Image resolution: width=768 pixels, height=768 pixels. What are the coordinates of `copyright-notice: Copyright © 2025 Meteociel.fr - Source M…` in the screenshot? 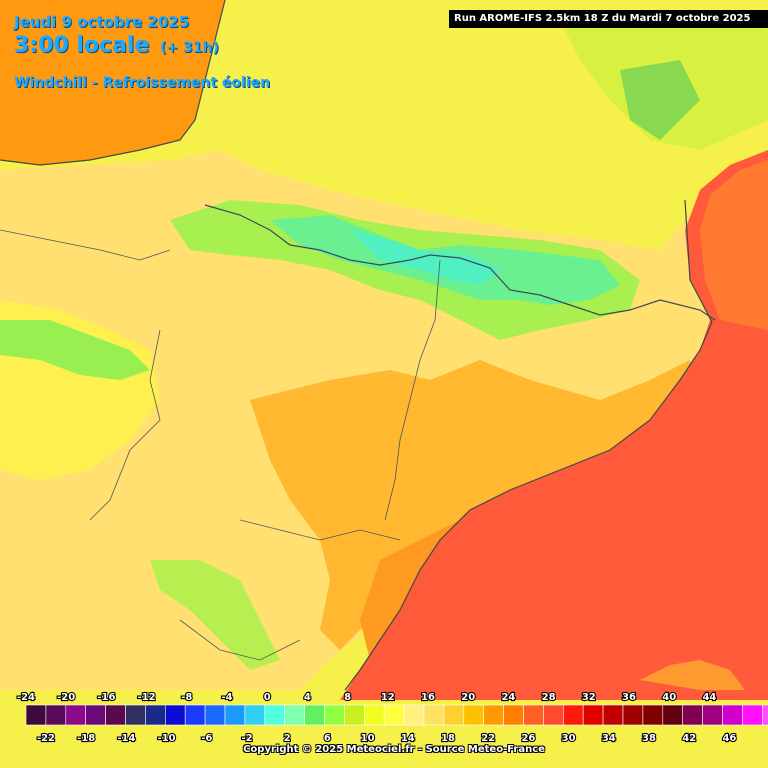 It's located at (394, 749).